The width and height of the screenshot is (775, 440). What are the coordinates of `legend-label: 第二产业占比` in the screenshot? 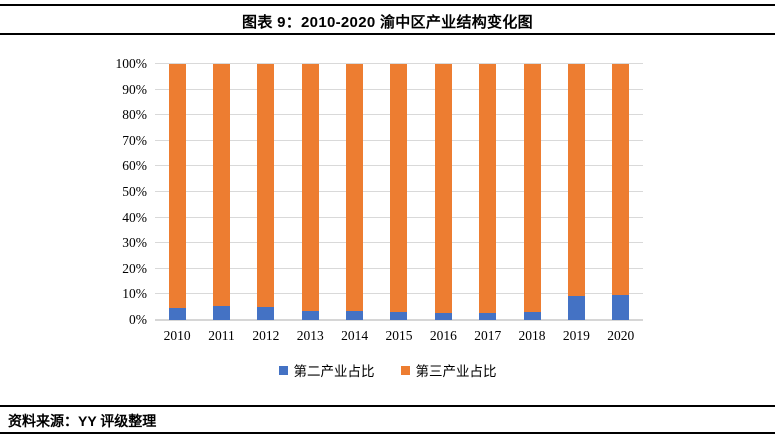 It's located at (334, 371).